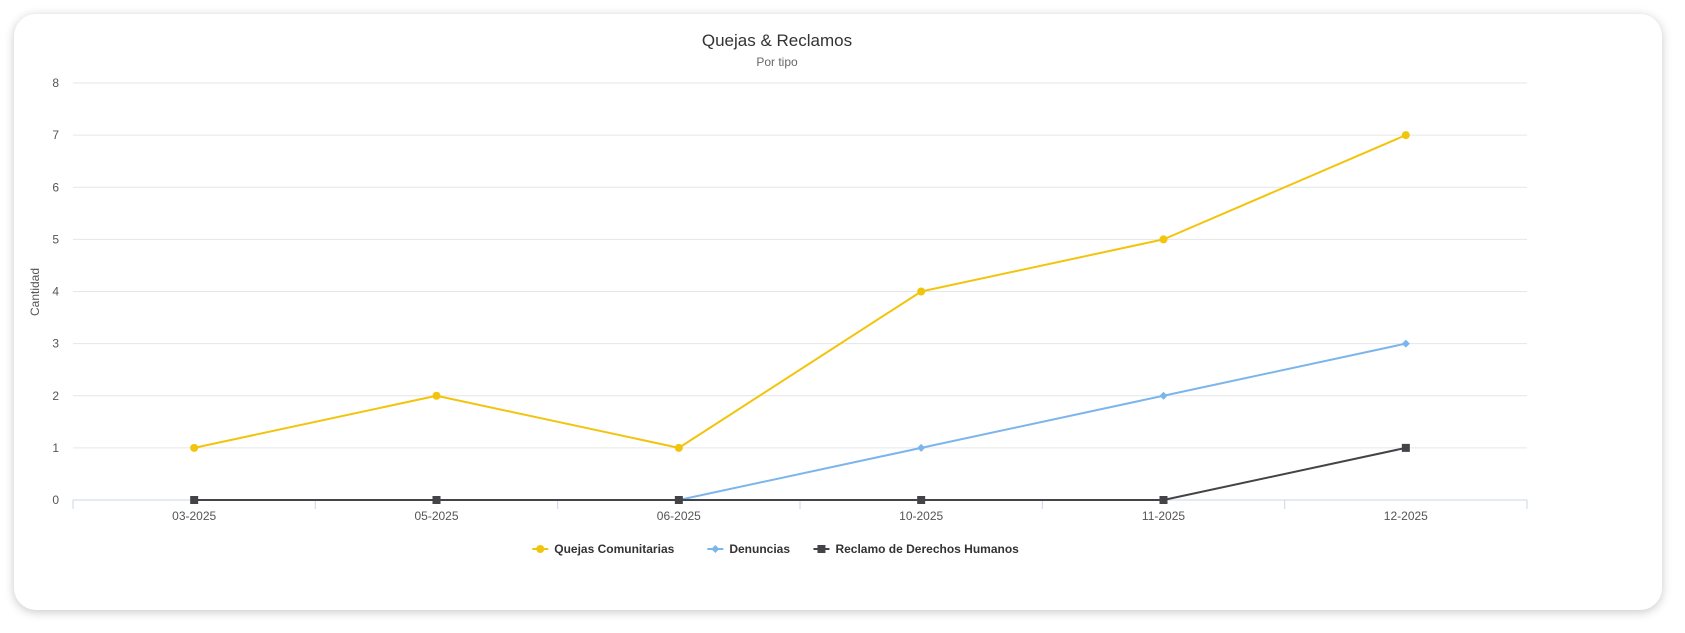 This screenshot has height=633, width=1685. I want to click on y-tick-label: 5, so click(55, 239).